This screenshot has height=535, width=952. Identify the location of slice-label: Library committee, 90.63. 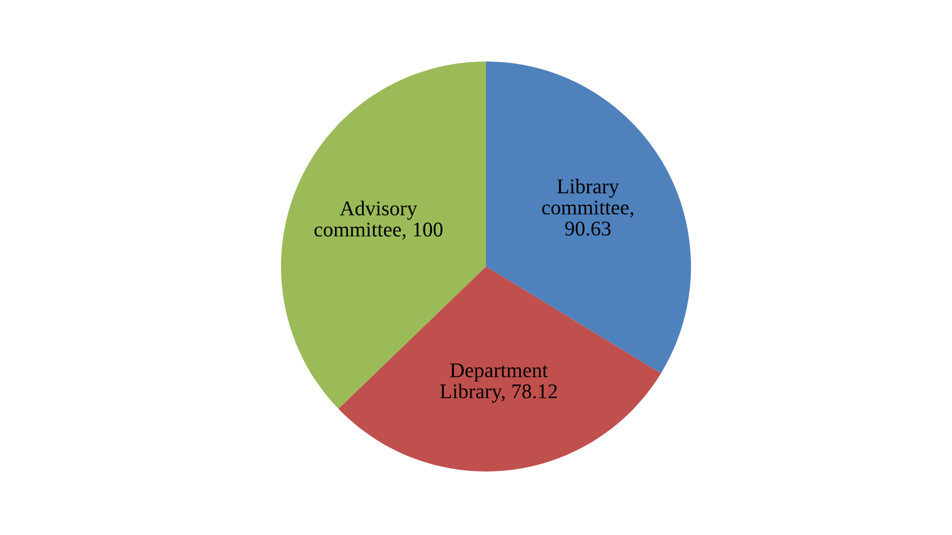
(588, 207).